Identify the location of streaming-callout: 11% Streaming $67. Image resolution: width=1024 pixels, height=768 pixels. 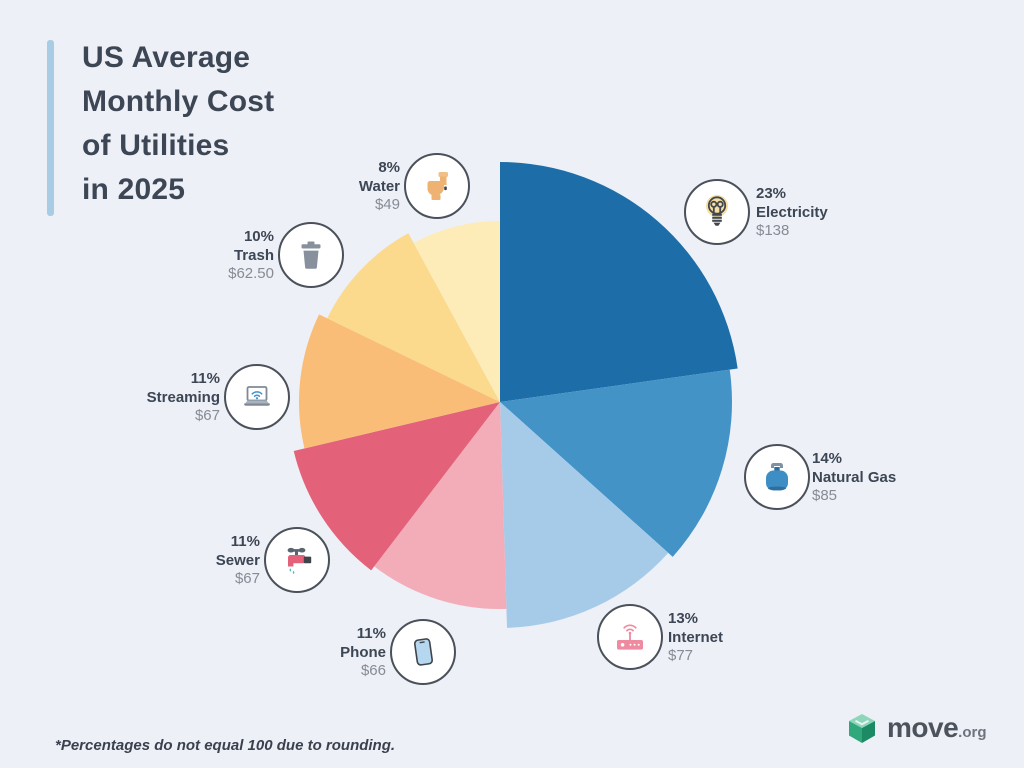
(183, 398).